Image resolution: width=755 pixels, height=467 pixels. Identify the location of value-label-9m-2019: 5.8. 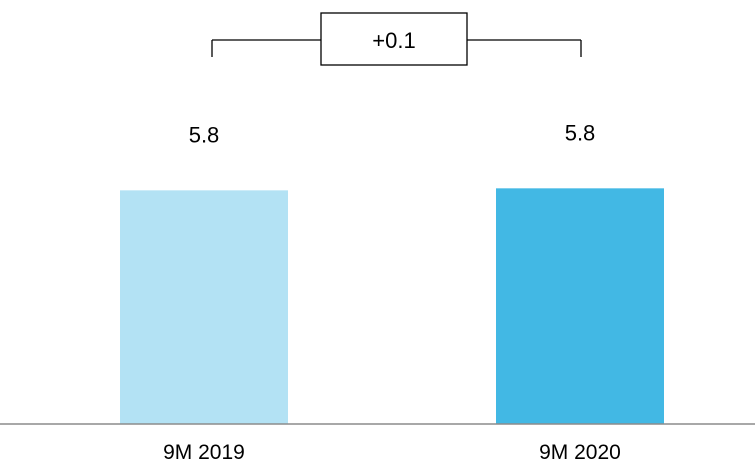
(204, 134).